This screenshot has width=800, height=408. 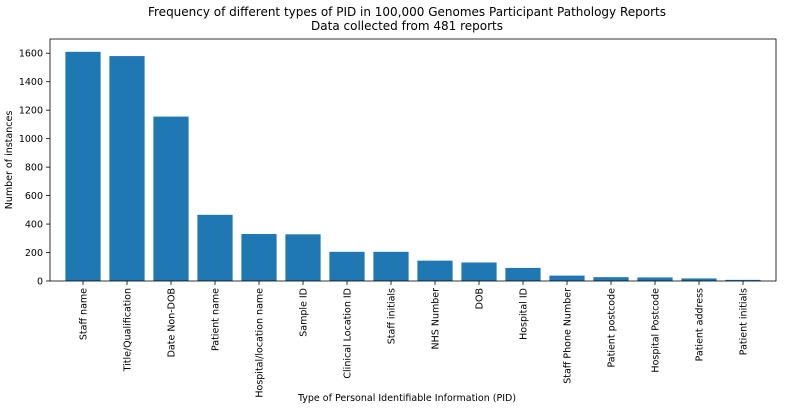 I want to click on y-tick-label: 1600, so click(x=31, y=54).